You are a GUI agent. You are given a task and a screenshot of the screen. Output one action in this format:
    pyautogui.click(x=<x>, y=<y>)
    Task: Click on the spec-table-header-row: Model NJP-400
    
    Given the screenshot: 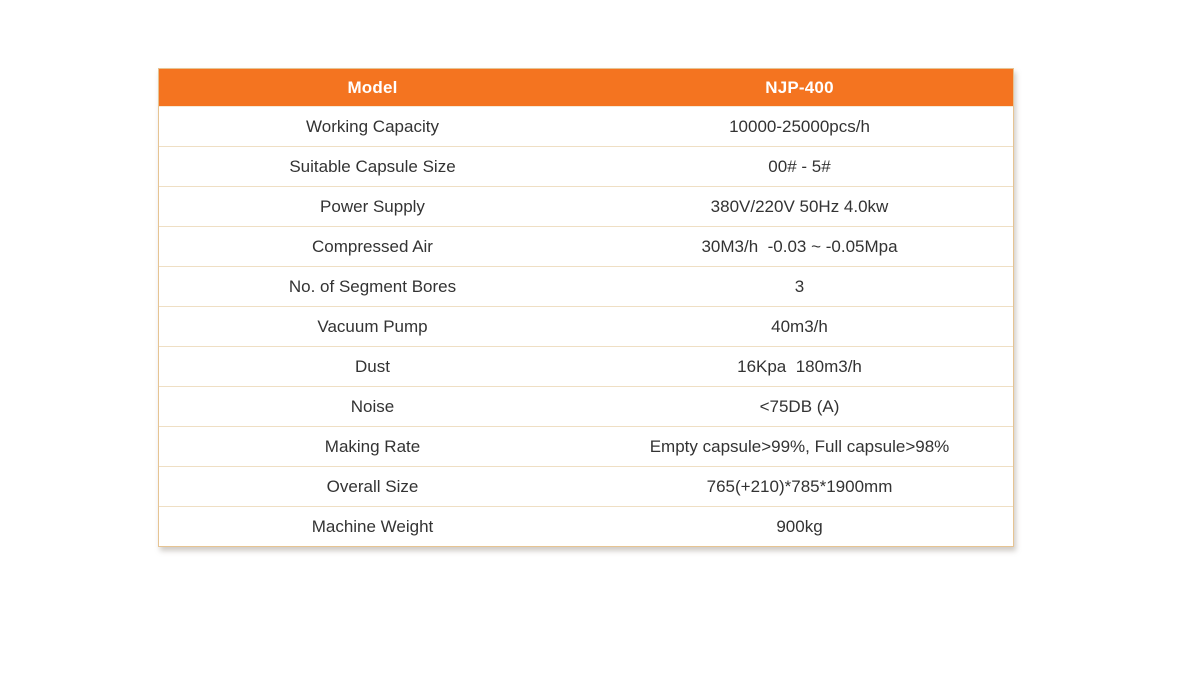 What is the action you would take?
    pyautogui.click(x=586, y=87)
    